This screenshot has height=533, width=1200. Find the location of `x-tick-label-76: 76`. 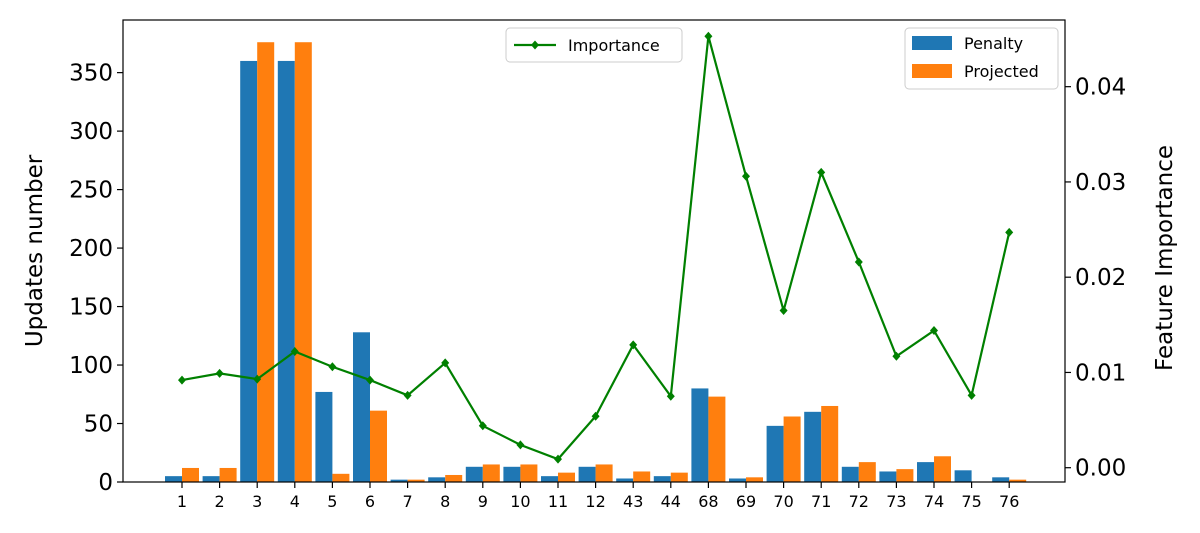

x-tick-label-76: 76 is located at coordinates (1009, 501).